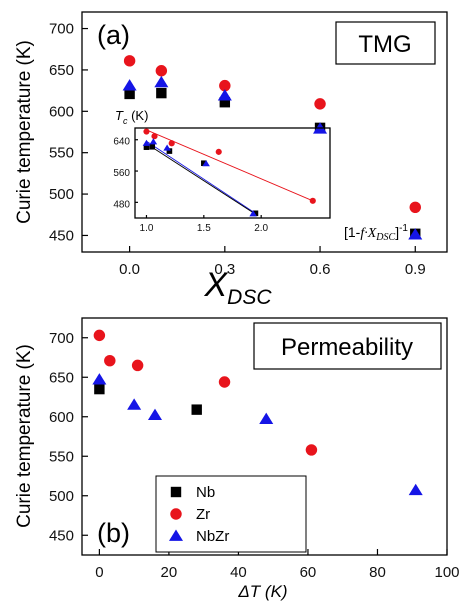 Image resolution: width=461 pixels, height=605 pixels. What do you see at coordinates (131, 117) in the screenshot?
I see `inset-y-axis-label: Tc (K)` at bounding box center [131, 117].